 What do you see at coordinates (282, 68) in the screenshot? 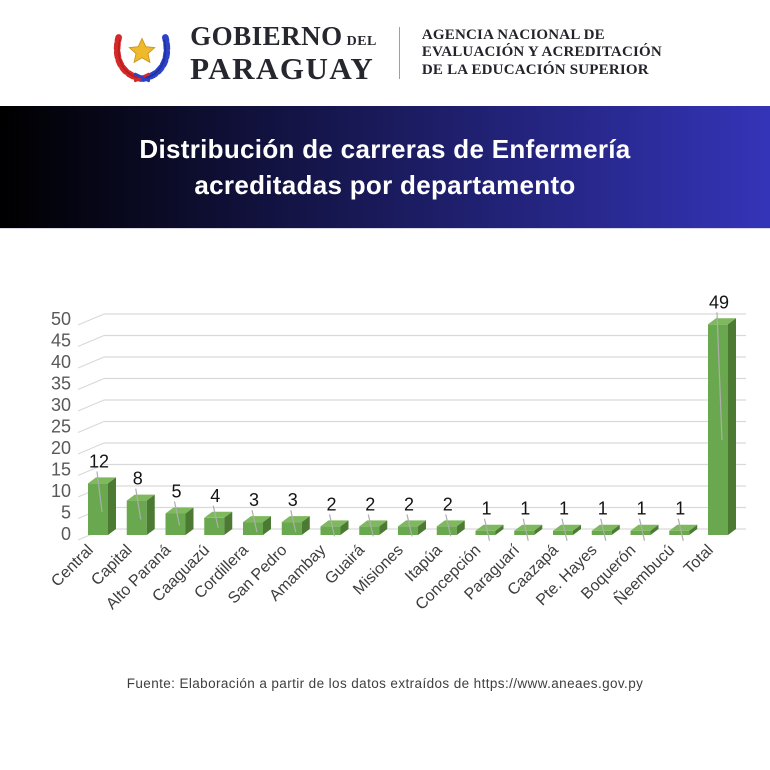
I see `government-name-bottom: PARAGUAY` at bounding box center [282, 68].